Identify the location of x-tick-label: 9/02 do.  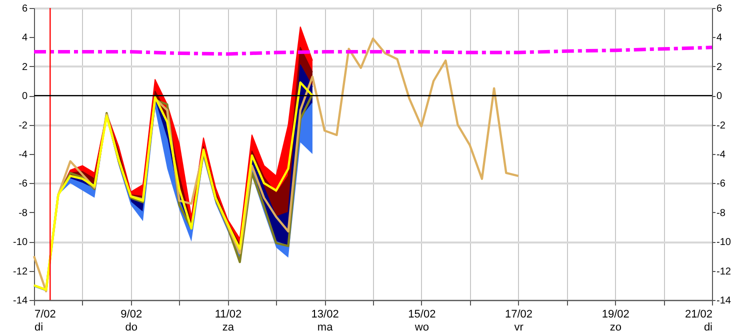
(131, 321).